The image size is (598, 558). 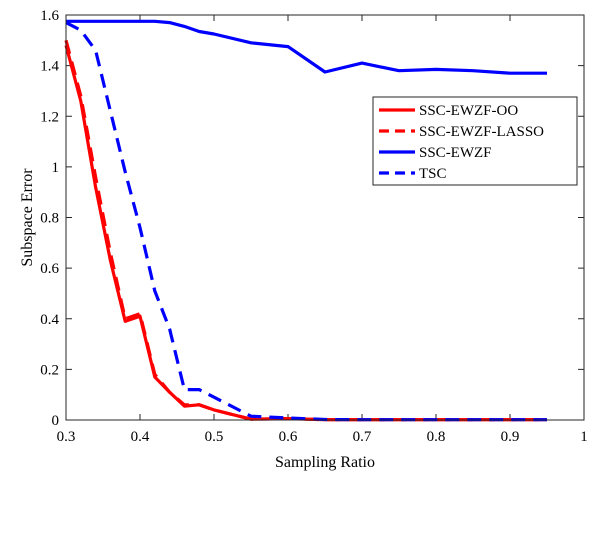 I want to click on x-tick-label: 0.7, so click(x=362, y=437).